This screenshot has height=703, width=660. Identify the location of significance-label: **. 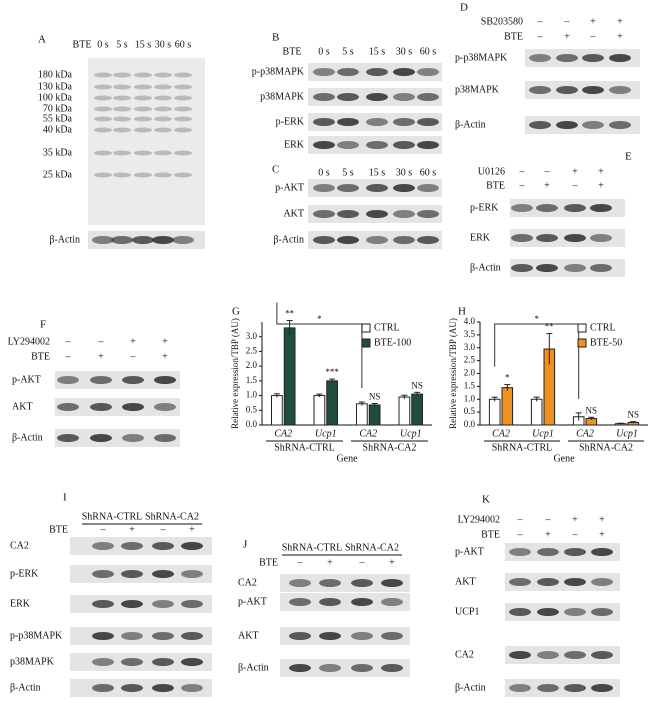
(550, 327).